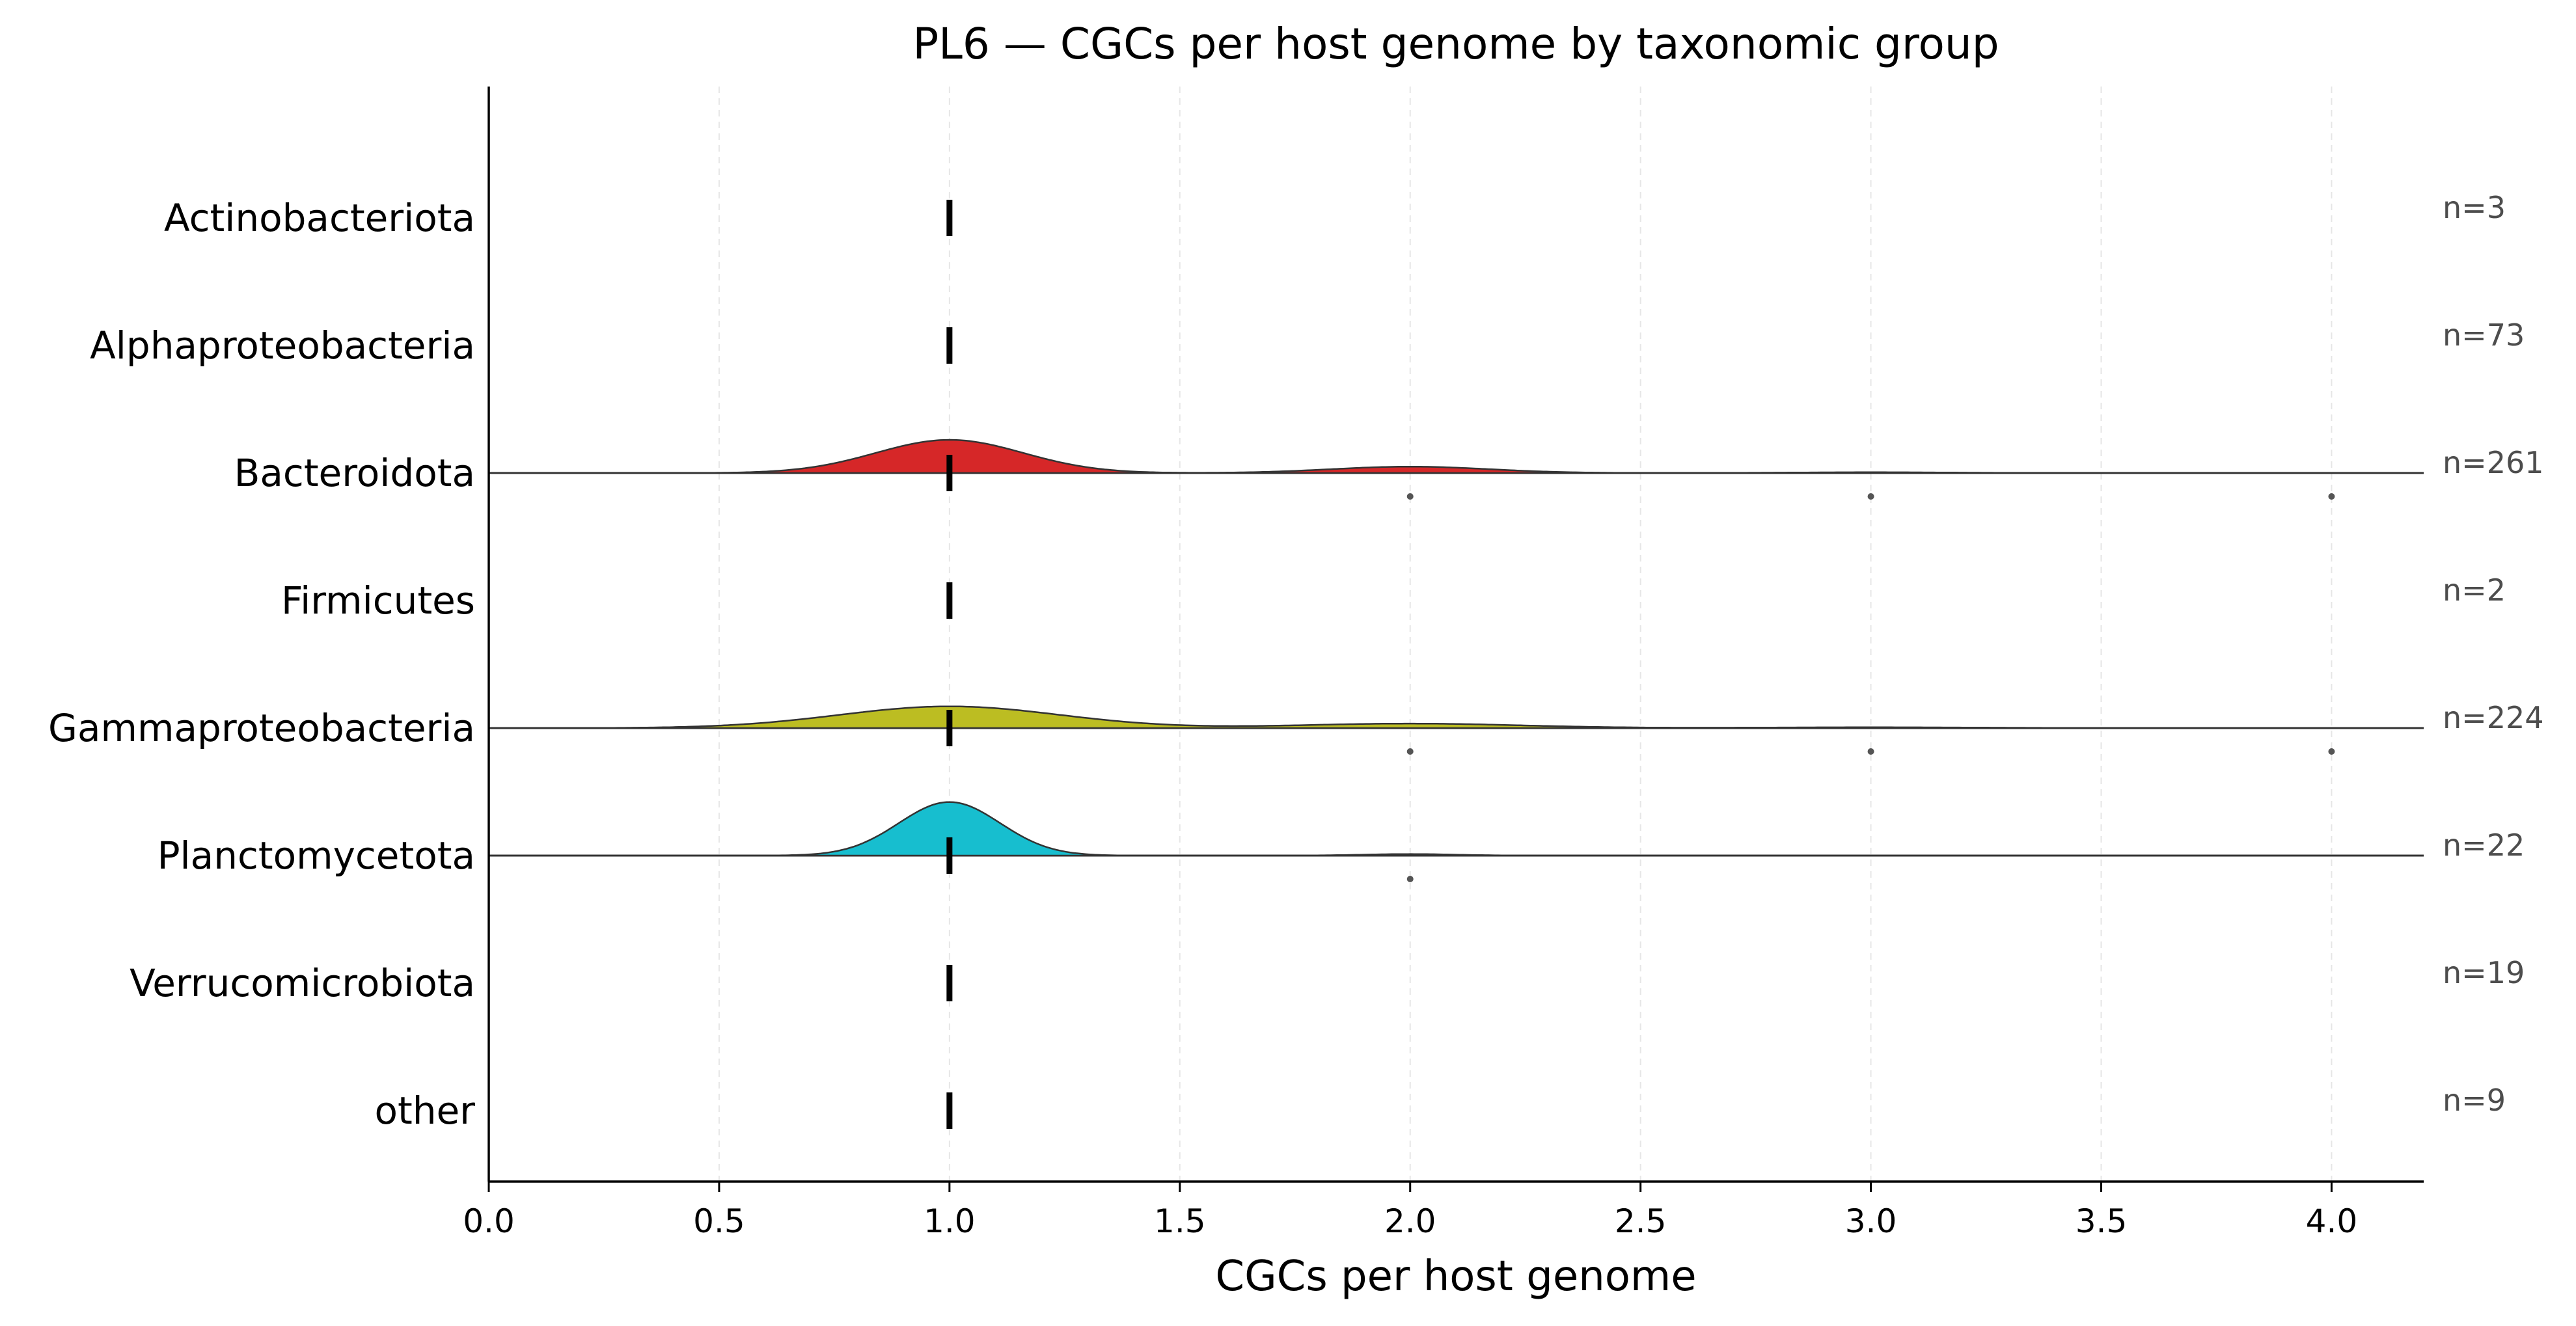 This screenshot has width=2576, height=1326. What do you see at coordinates (719, 1221) in the screenshot?
I see `x-tick-label: 0.5` at bounding box center [719, 1221].